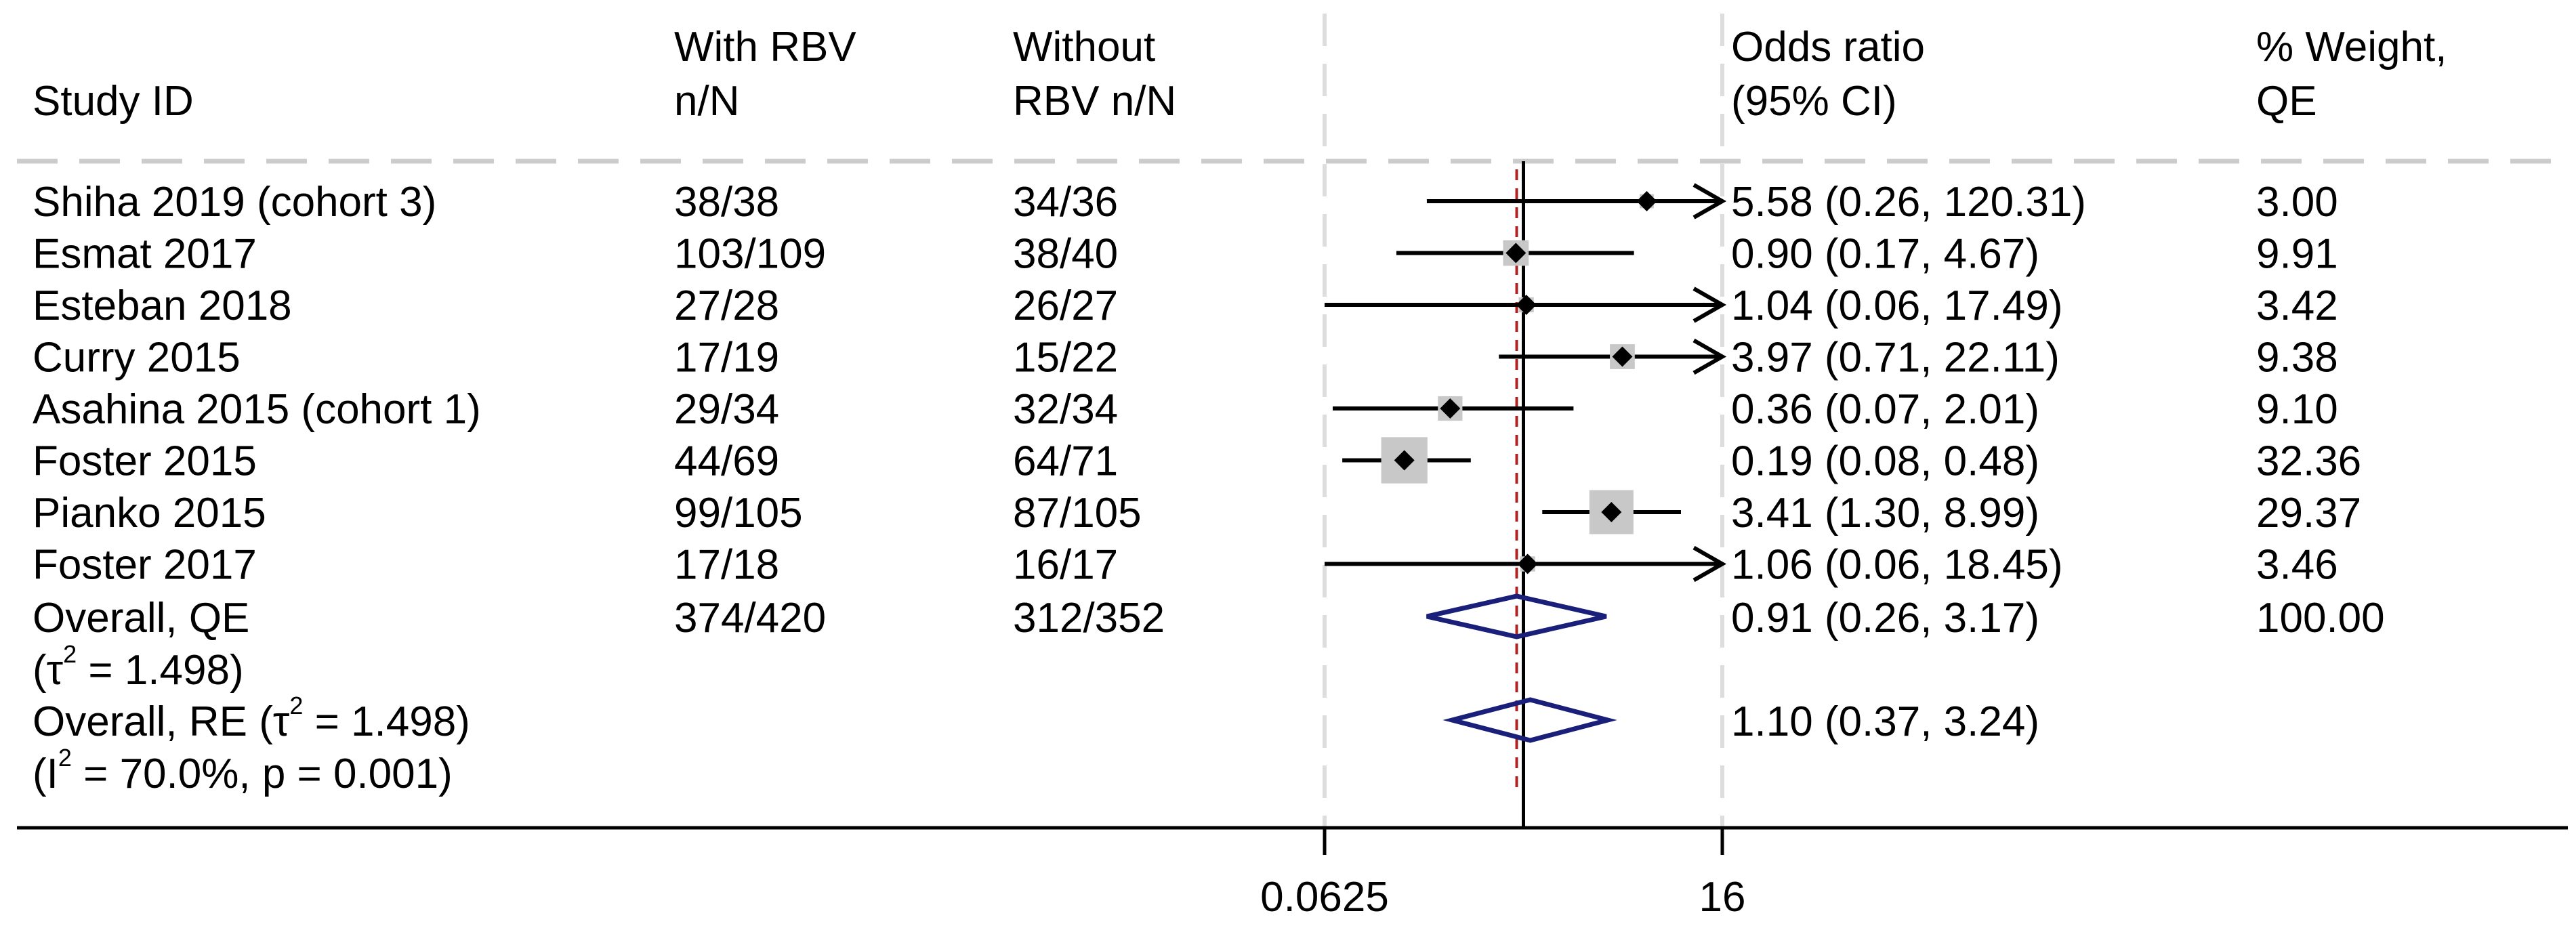  What do you see at coordinates (765, 47) in the screenshot?
I see `header-with-rbv: With RBV` at bounding box center [765, 47].